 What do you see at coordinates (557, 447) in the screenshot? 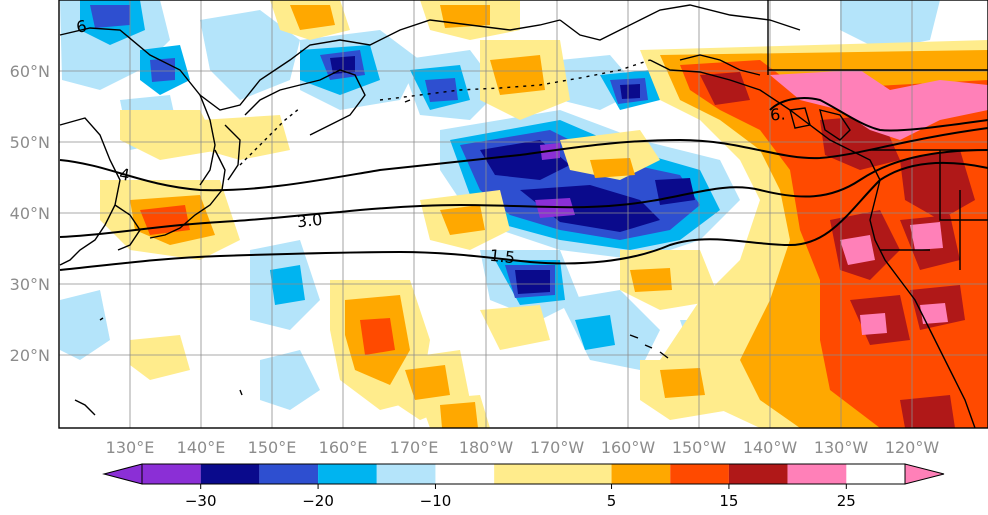
I see `lon-label: 170°W` at bounding box center [557, 447].